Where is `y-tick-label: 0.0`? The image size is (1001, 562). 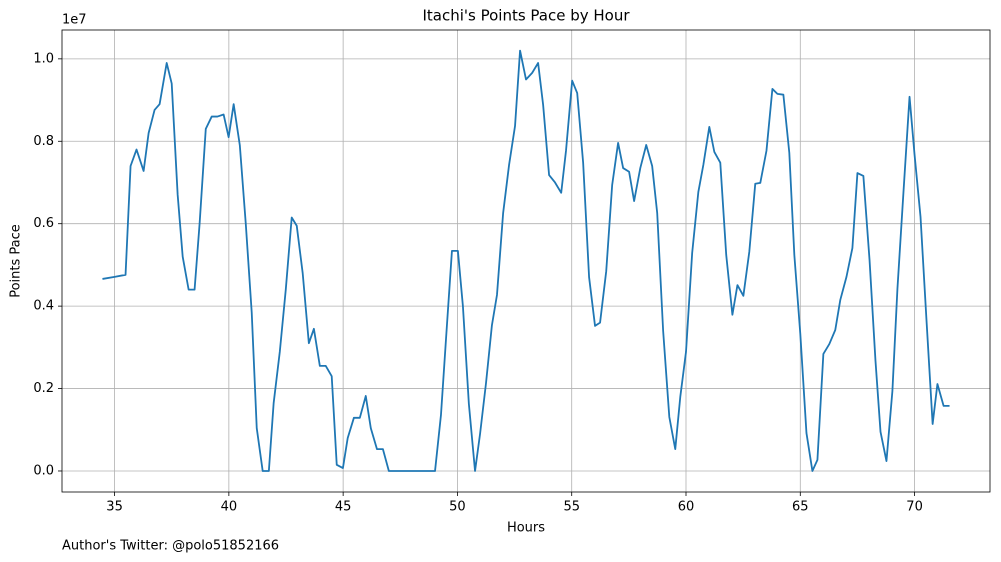
y-tick-label: 0.0 is located at coordinates (43, 470).